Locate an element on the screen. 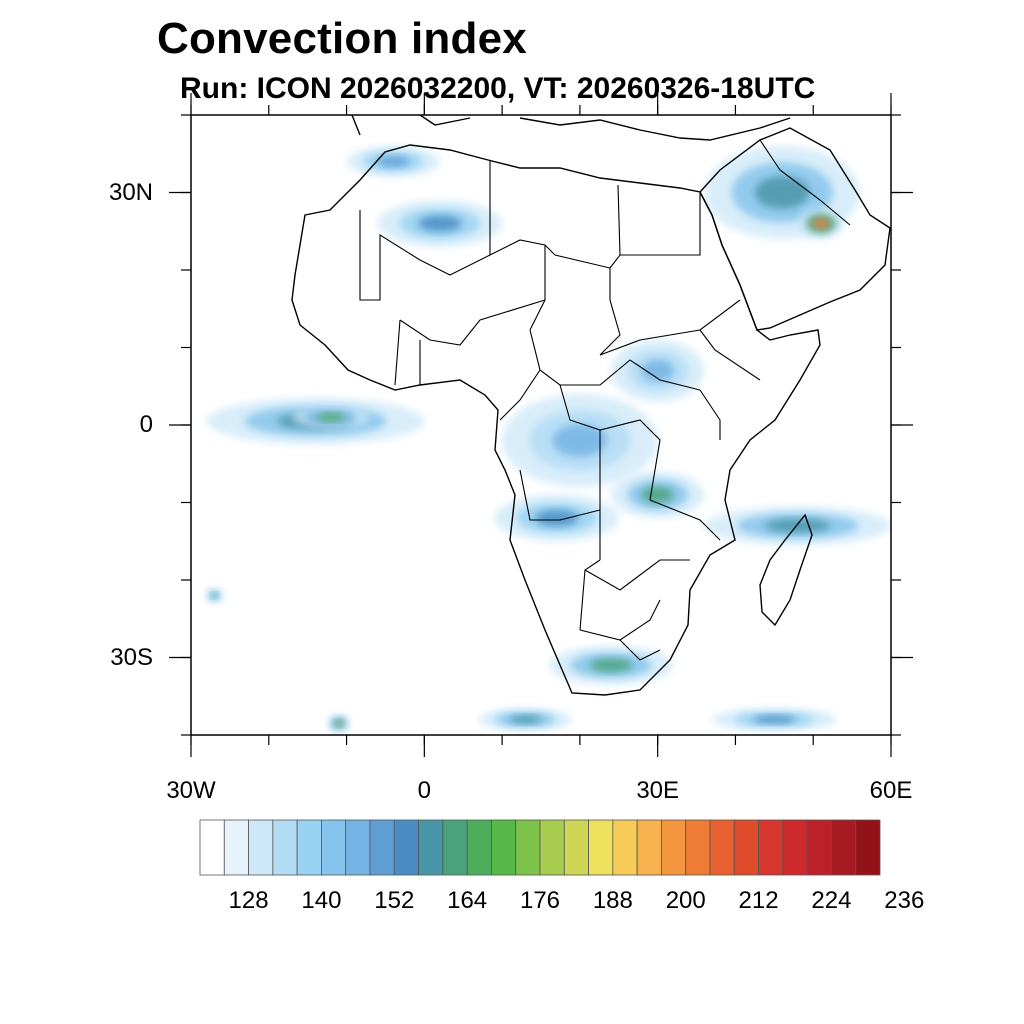  colorbar-label: 140 is located at coordinates (321, 900).